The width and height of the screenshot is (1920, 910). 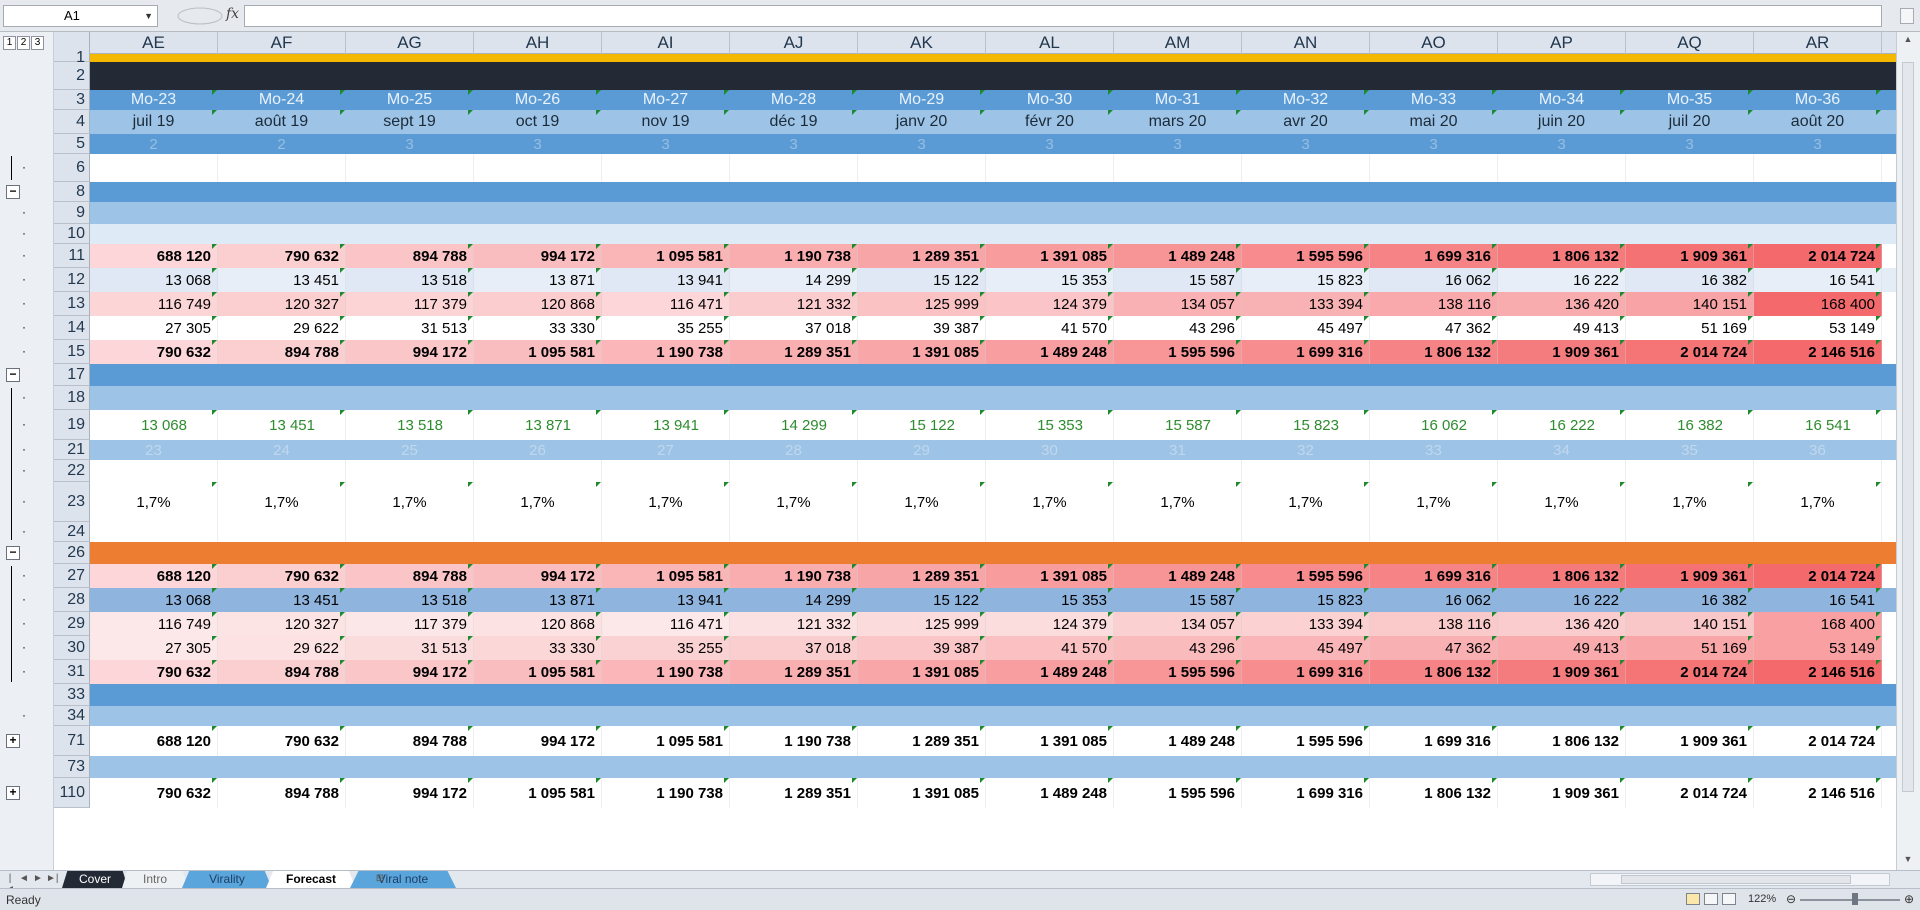 I want to click on cell-ag3: Mo-25, so click(x=410, y=100).